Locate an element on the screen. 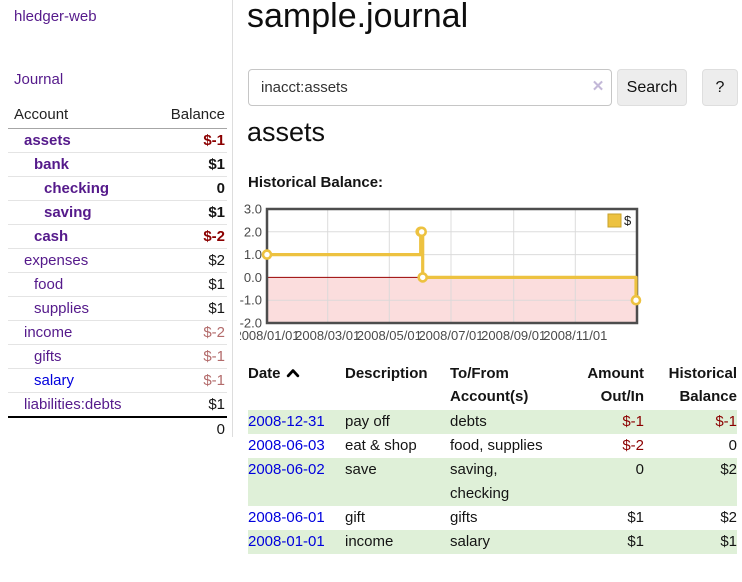 The height and width of the screenshot is (582, 742). account-link: bank is located at coordinates (52, 164).